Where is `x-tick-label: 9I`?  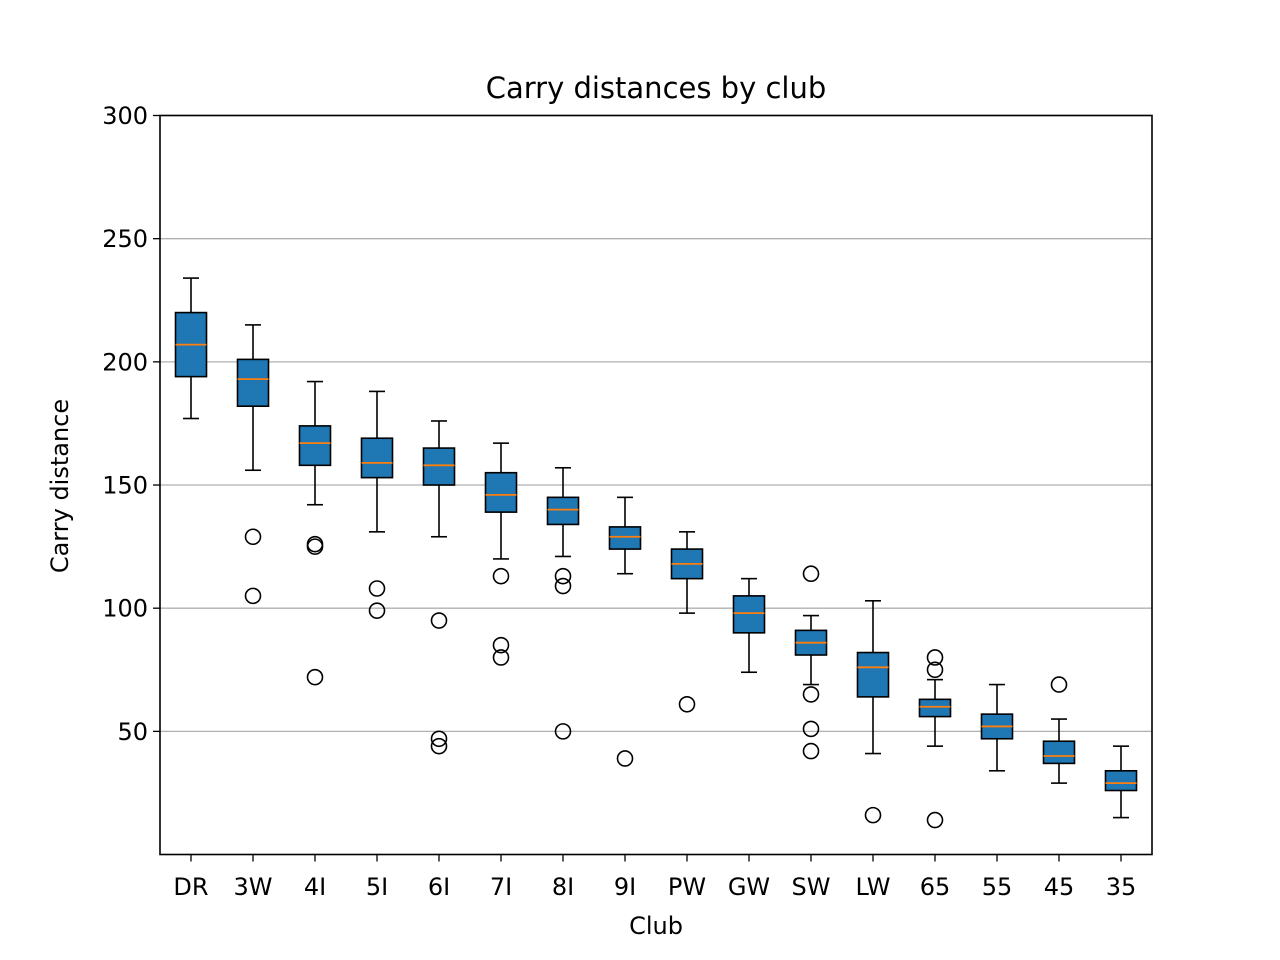
x-tick-label: 9I is located at coordinates (625, 887).